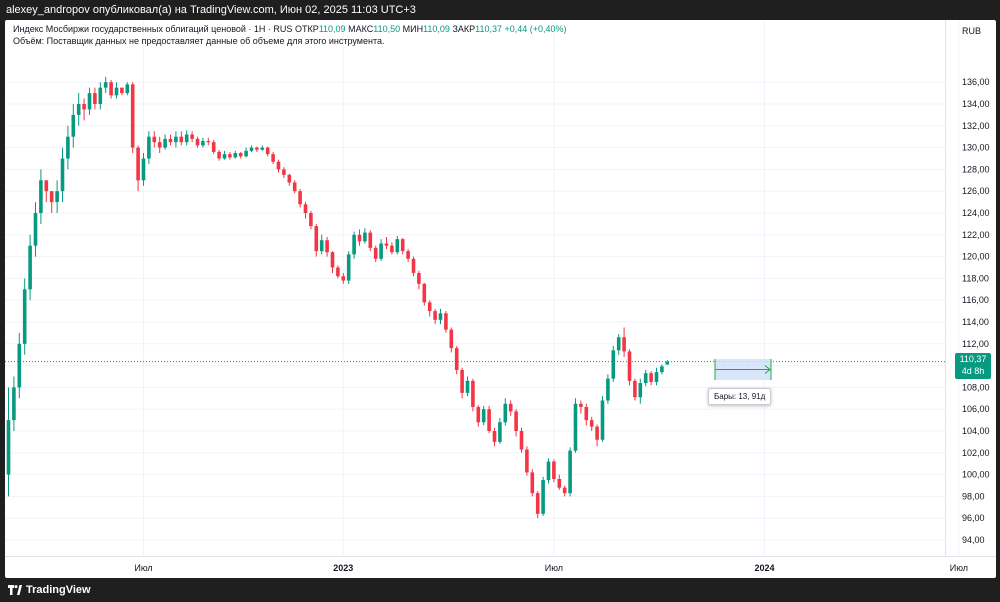 This screenshot has width=1000, height=602. Describe the element at coordinates (976, 148) in the screenshot. I see `y-tick-label: 130,00` at that location.